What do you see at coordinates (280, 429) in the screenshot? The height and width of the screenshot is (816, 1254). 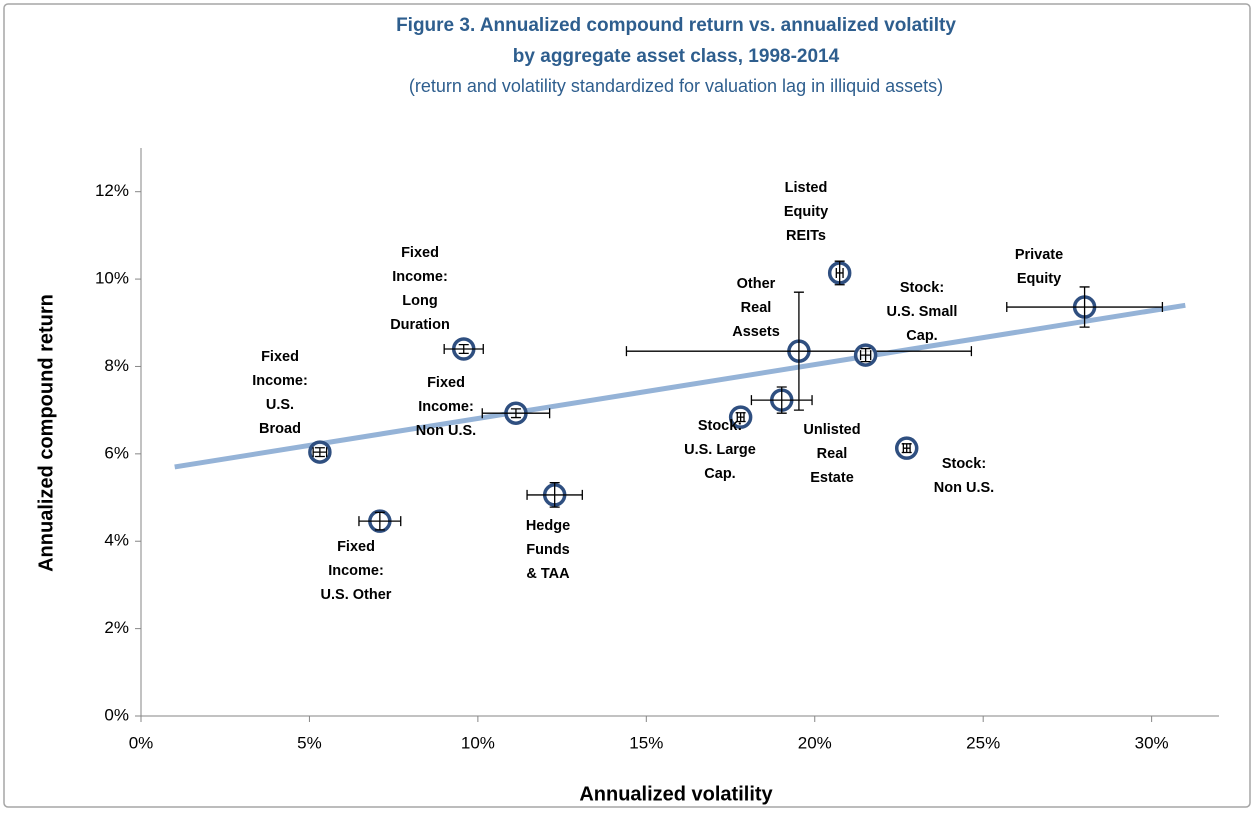 I see `point-label: Broad` at bounding box center [280, 429].